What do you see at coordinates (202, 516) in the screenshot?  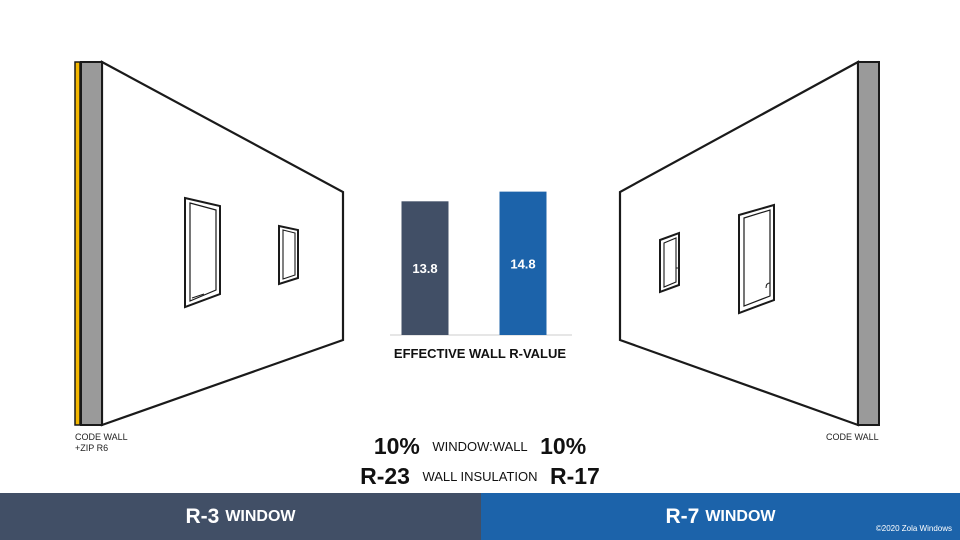 I see `r3-band-lead: R-3` at bounding box center [202, 516].